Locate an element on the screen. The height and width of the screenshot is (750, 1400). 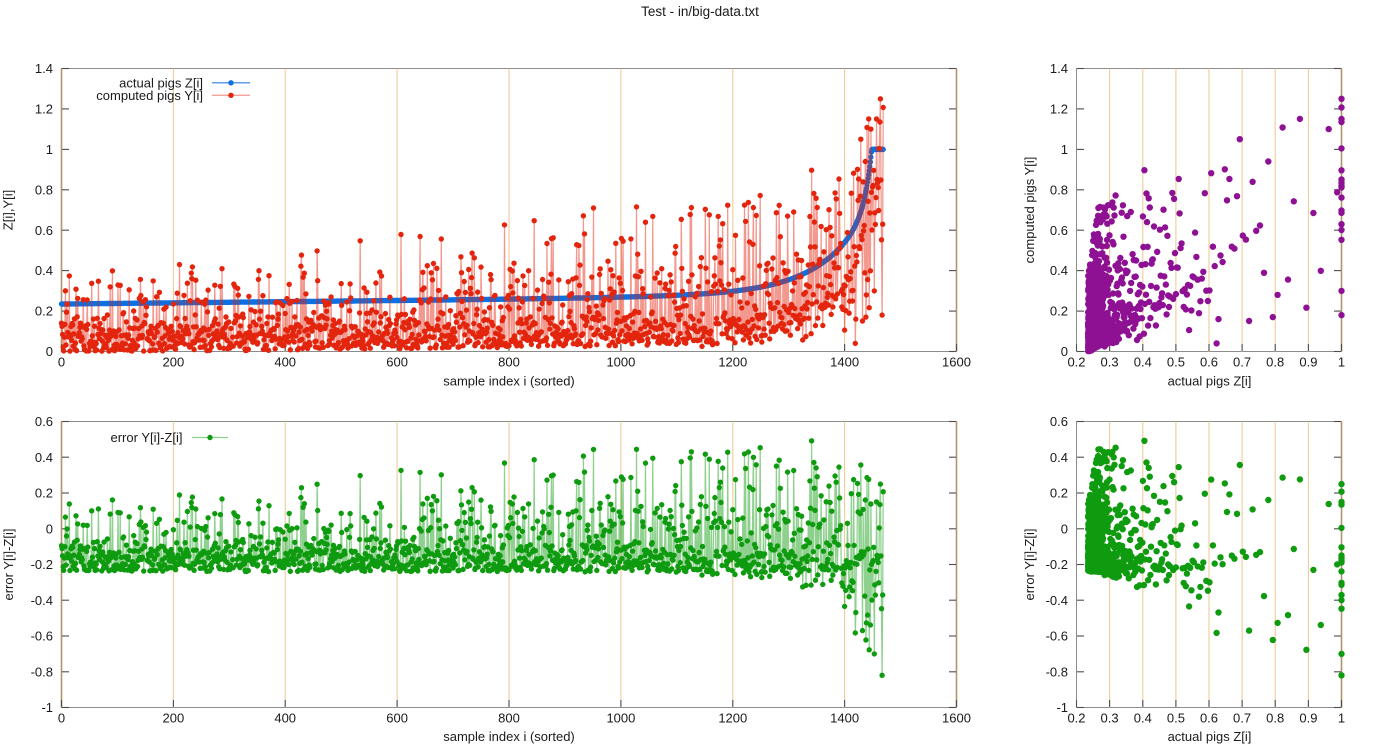
svg-text: Test - in/big-data.txt is located at coordinates (700, 11).